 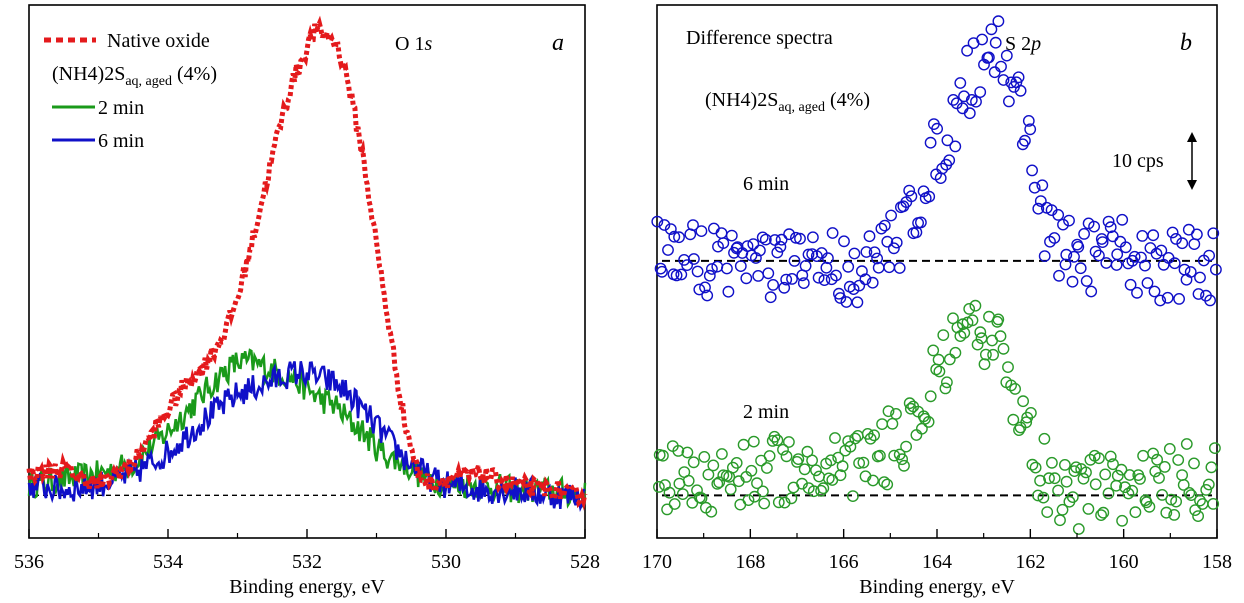 What do you see at coordinates (937, 587) in the screenshot?
I see `panel-b-xlabel: Binding energy, eV` at bounding box center [937, 587].